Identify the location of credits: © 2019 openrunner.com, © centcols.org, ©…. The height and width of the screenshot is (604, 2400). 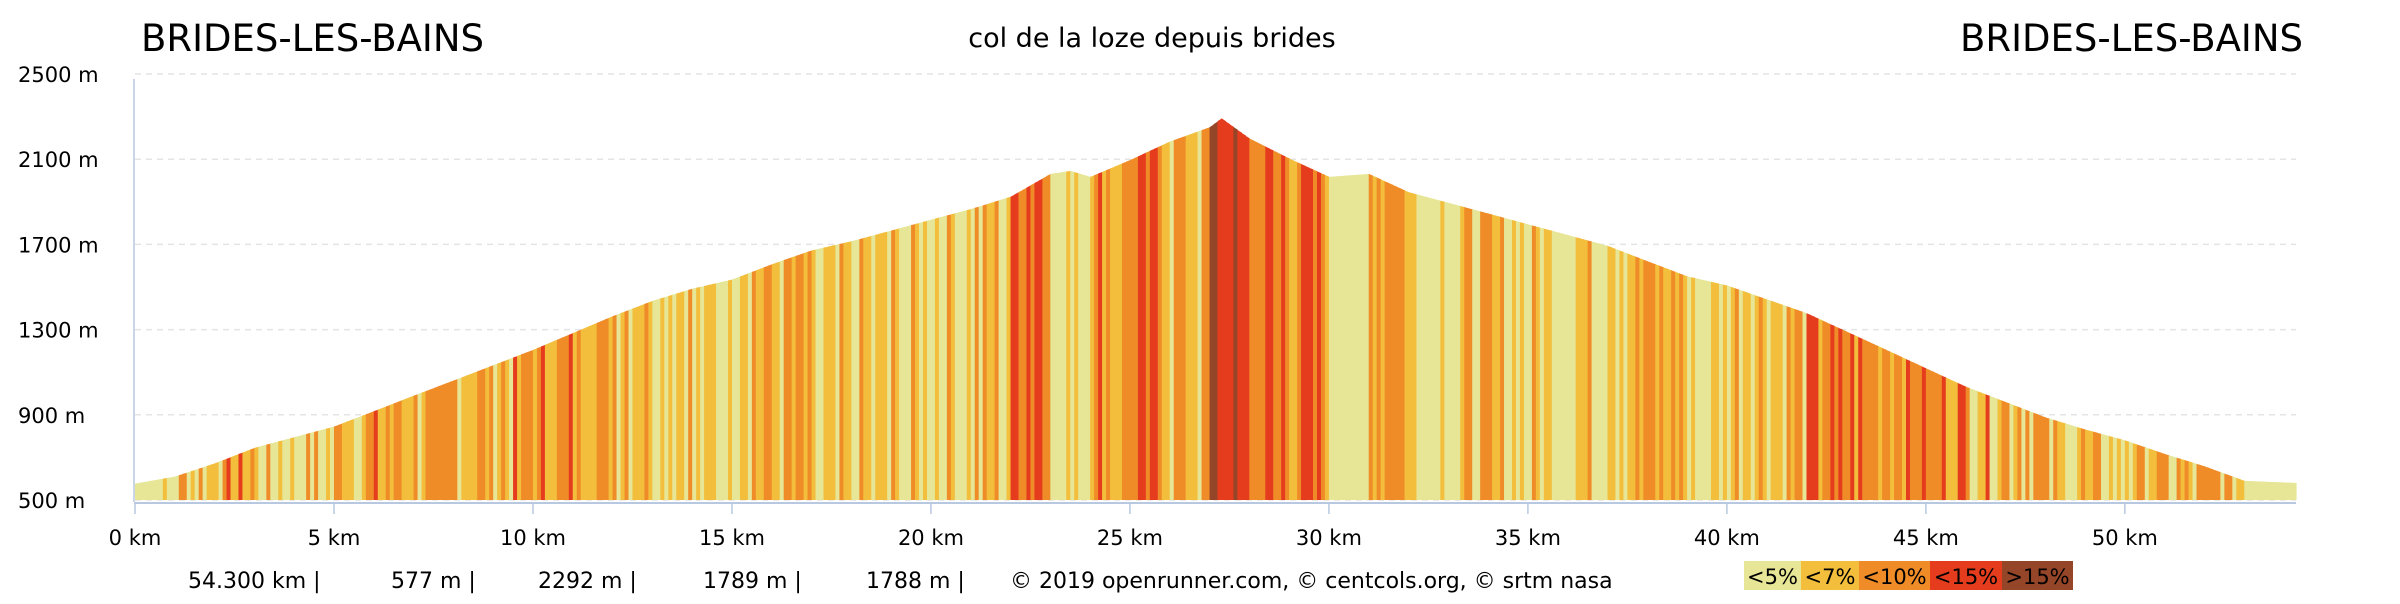
(1311, 581).